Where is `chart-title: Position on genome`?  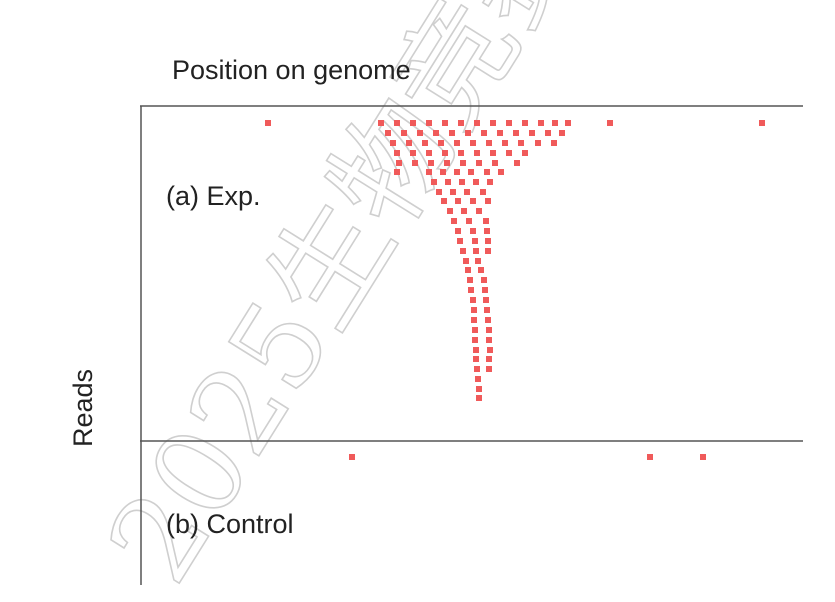
chart-title: Position on genome is located at coordinates (291, 70).